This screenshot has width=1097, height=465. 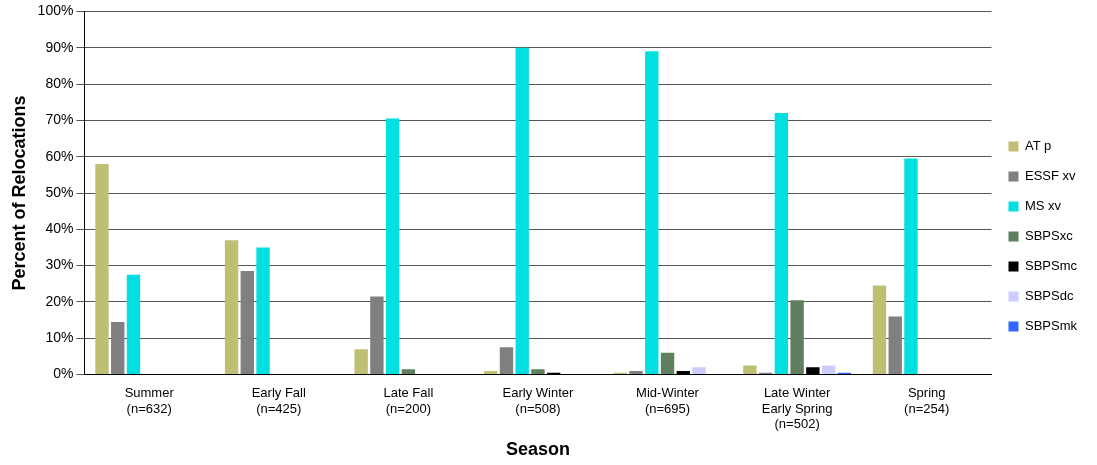 I want to click on legend-label: MS xv, so click(x=1043, y=206).